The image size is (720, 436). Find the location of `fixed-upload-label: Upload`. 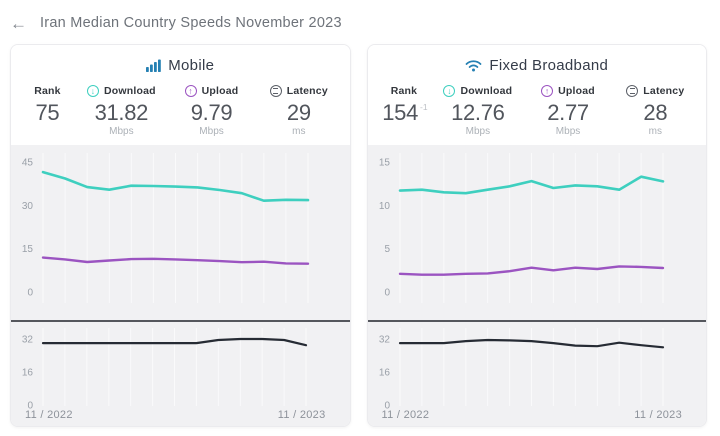

fixed-upload-label: Upload is located at coordinates (576, 91).